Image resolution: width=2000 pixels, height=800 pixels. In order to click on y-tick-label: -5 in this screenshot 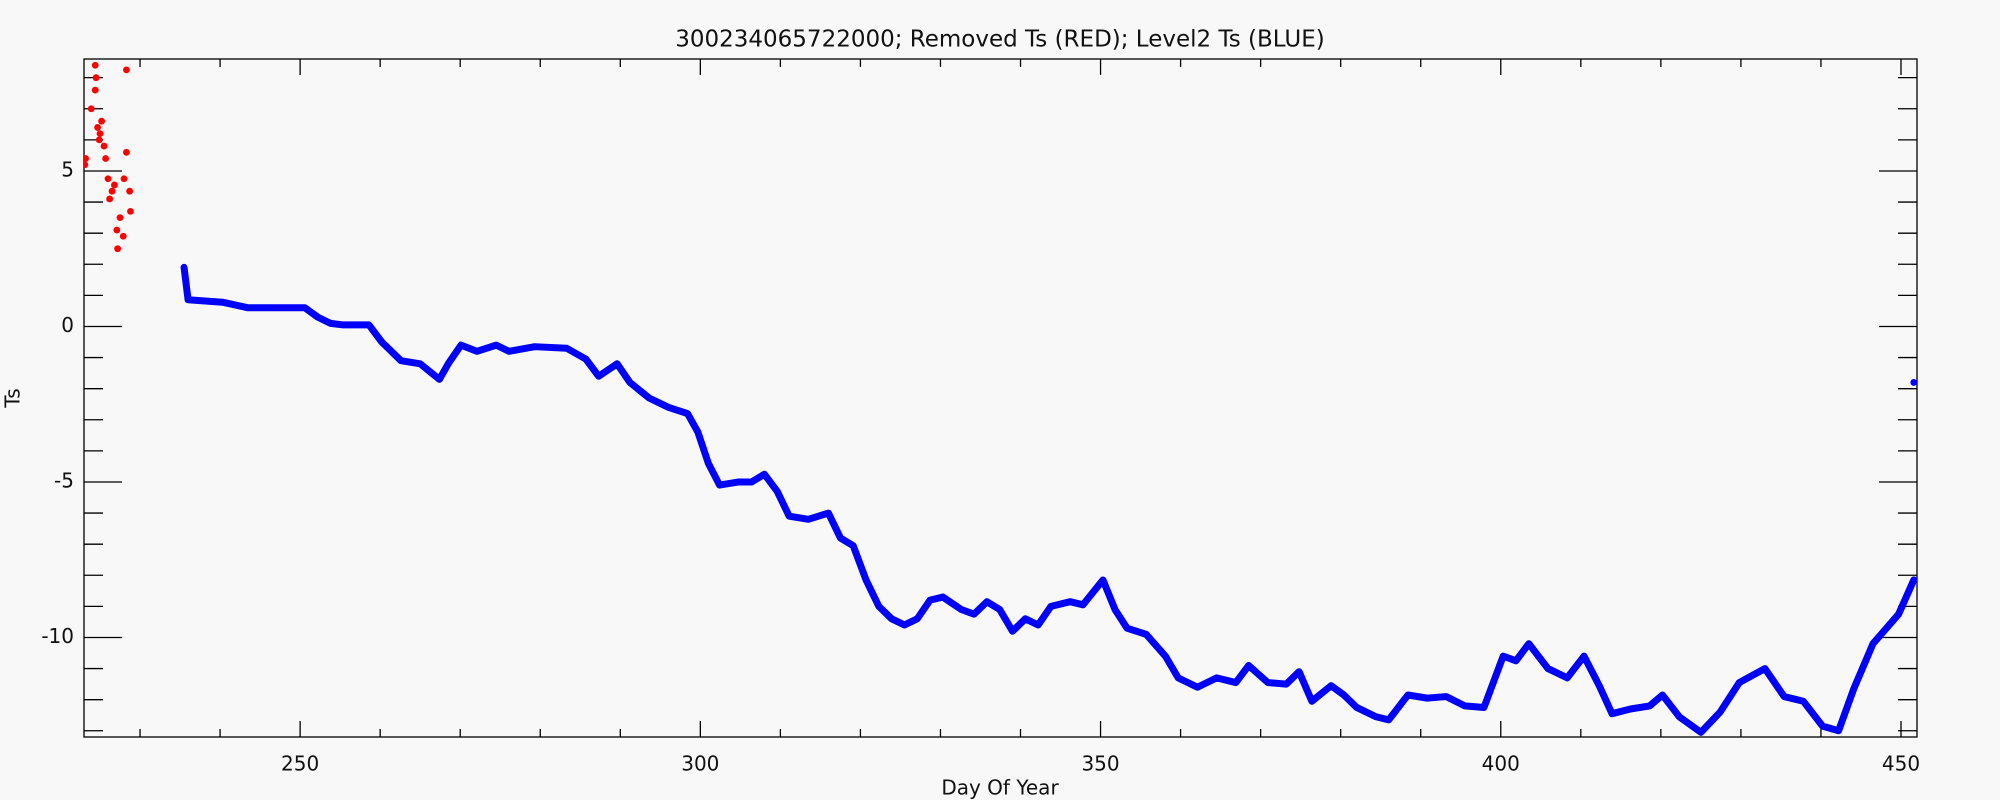, I will do `click(64, 480)`.